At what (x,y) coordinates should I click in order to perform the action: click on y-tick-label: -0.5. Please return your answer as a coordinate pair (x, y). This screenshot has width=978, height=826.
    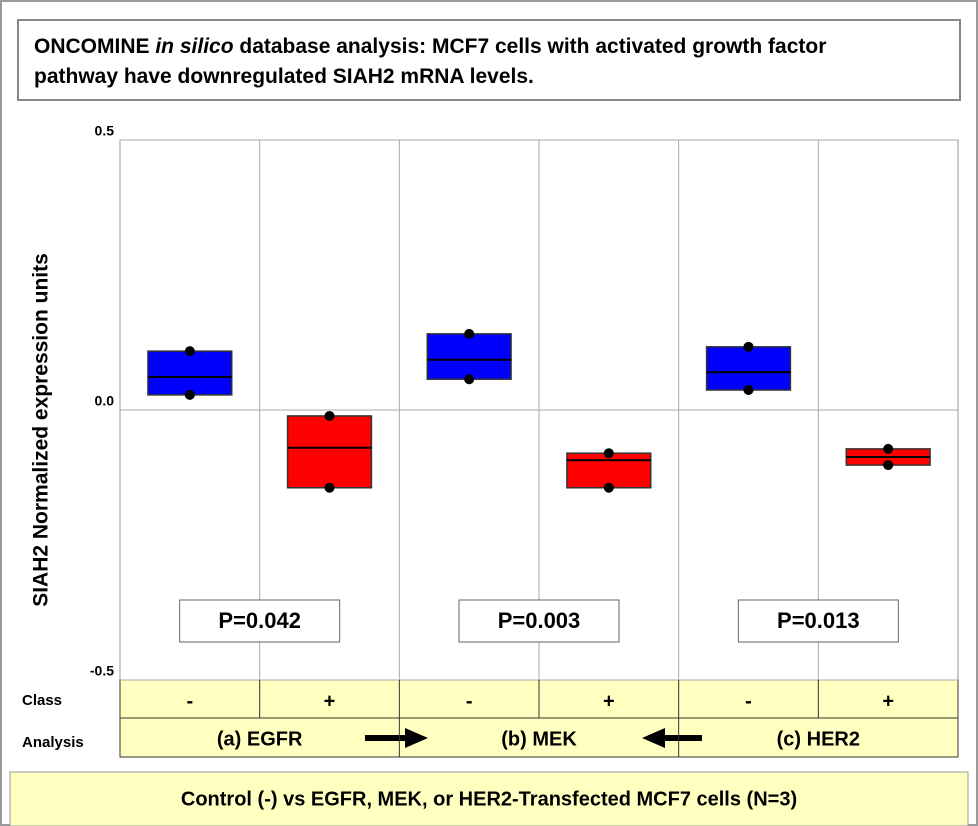
    Looking at the image, I should click on (102, 671).